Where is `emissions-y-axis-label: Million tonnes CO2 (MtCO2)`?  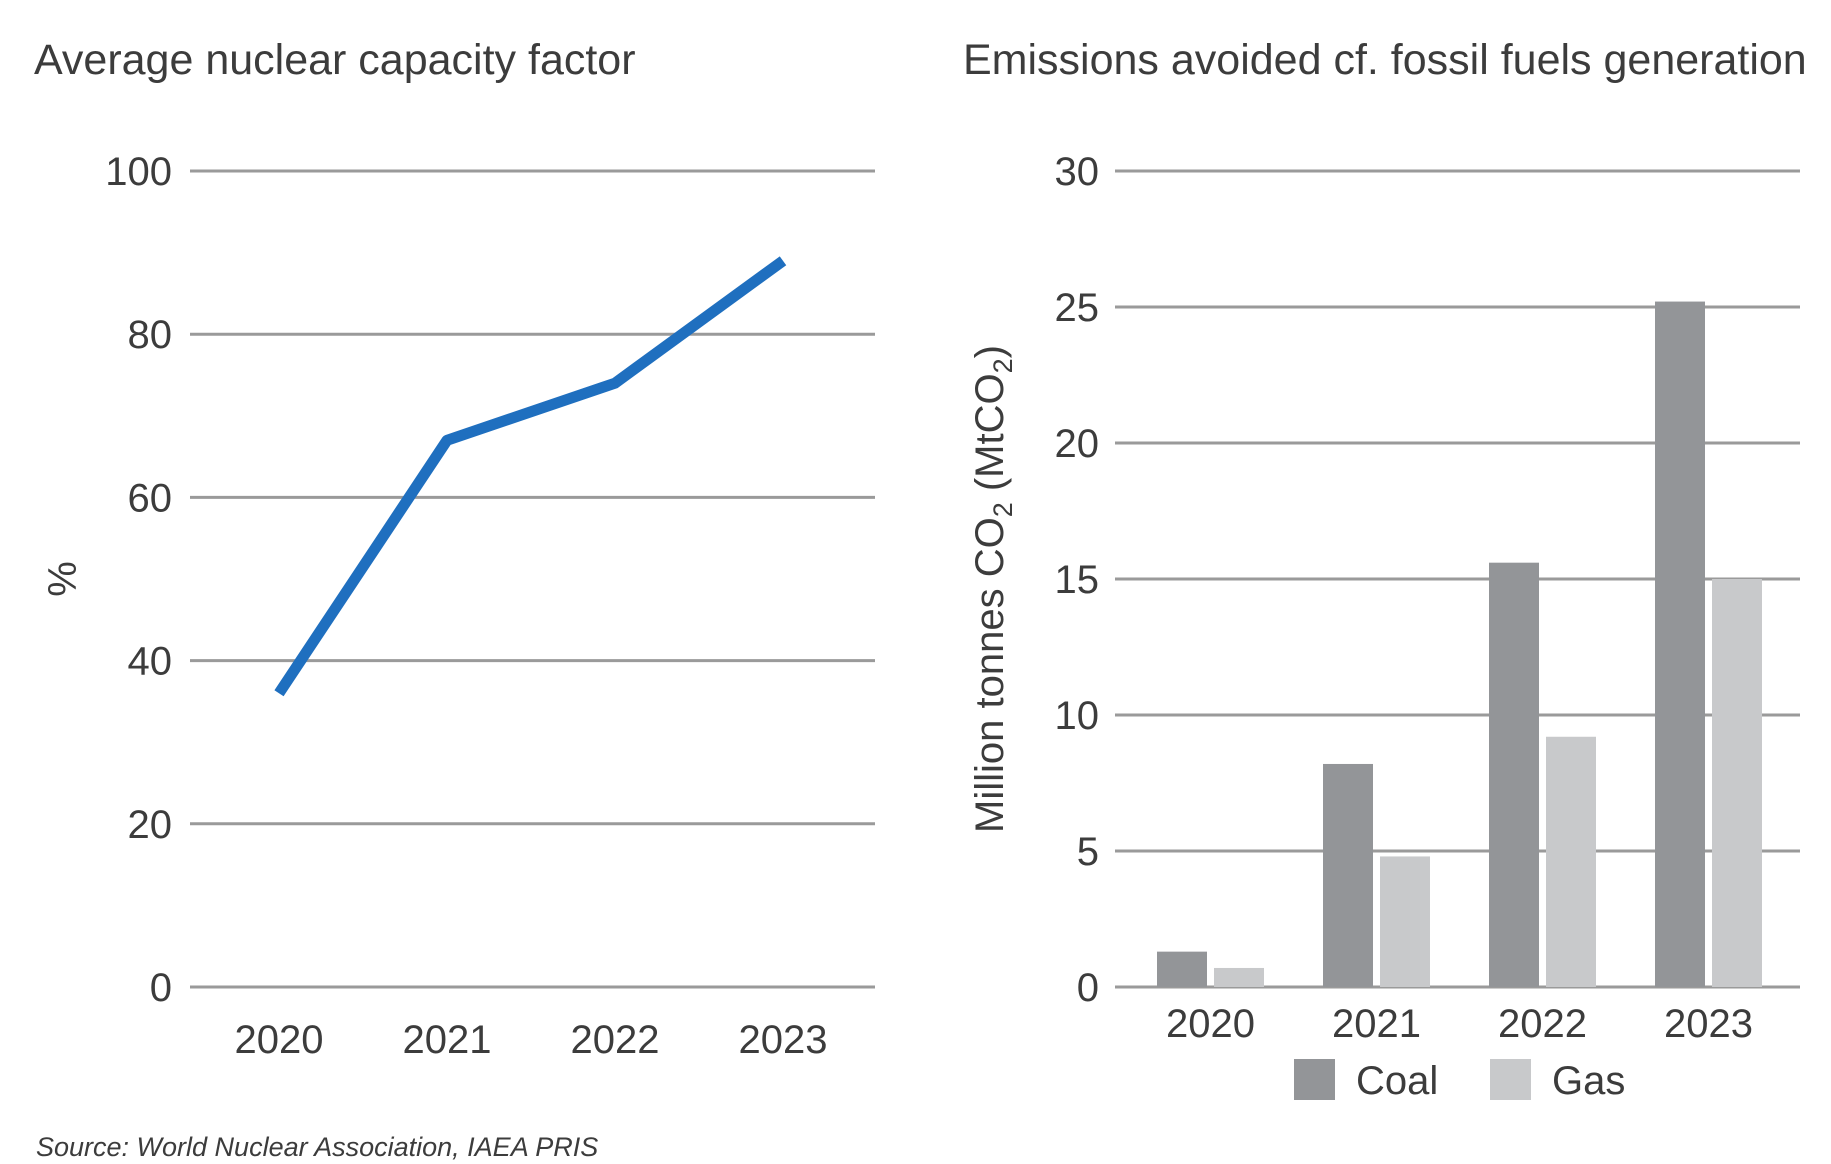 emissions-y-axis-label: Million tonnes CO2 (MtCO2) is located at coordinates (993, 589).